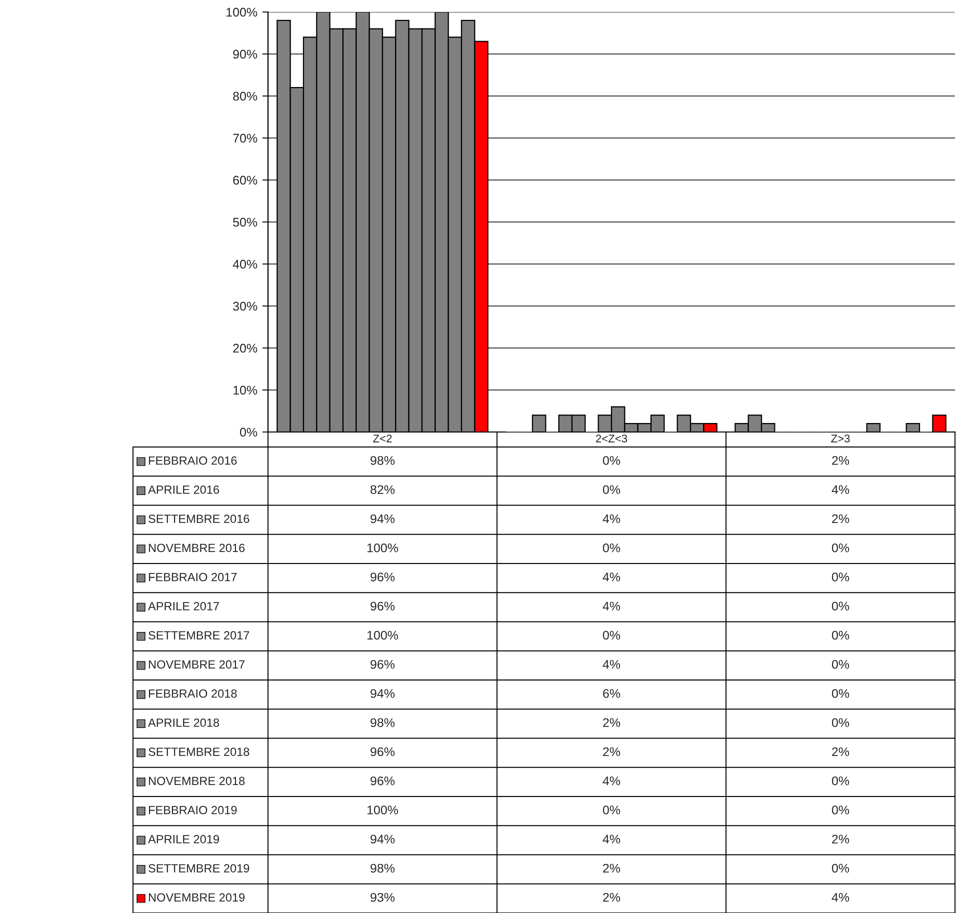 The image size is (958, 913). Describe the element at coordinates (192, 460) in the screenshot. I see `legend-label: FEBBRAIO 2016` at that location.